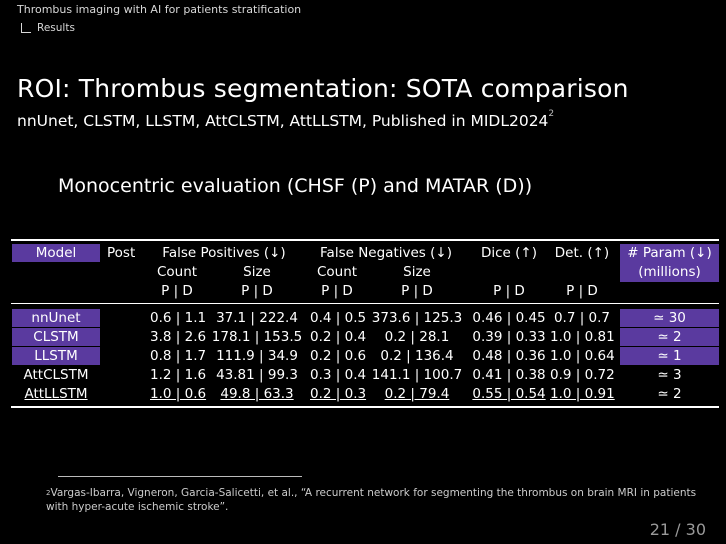  I want to click on cell-fnc: 0.2 | 0.3, so click(338, 394).